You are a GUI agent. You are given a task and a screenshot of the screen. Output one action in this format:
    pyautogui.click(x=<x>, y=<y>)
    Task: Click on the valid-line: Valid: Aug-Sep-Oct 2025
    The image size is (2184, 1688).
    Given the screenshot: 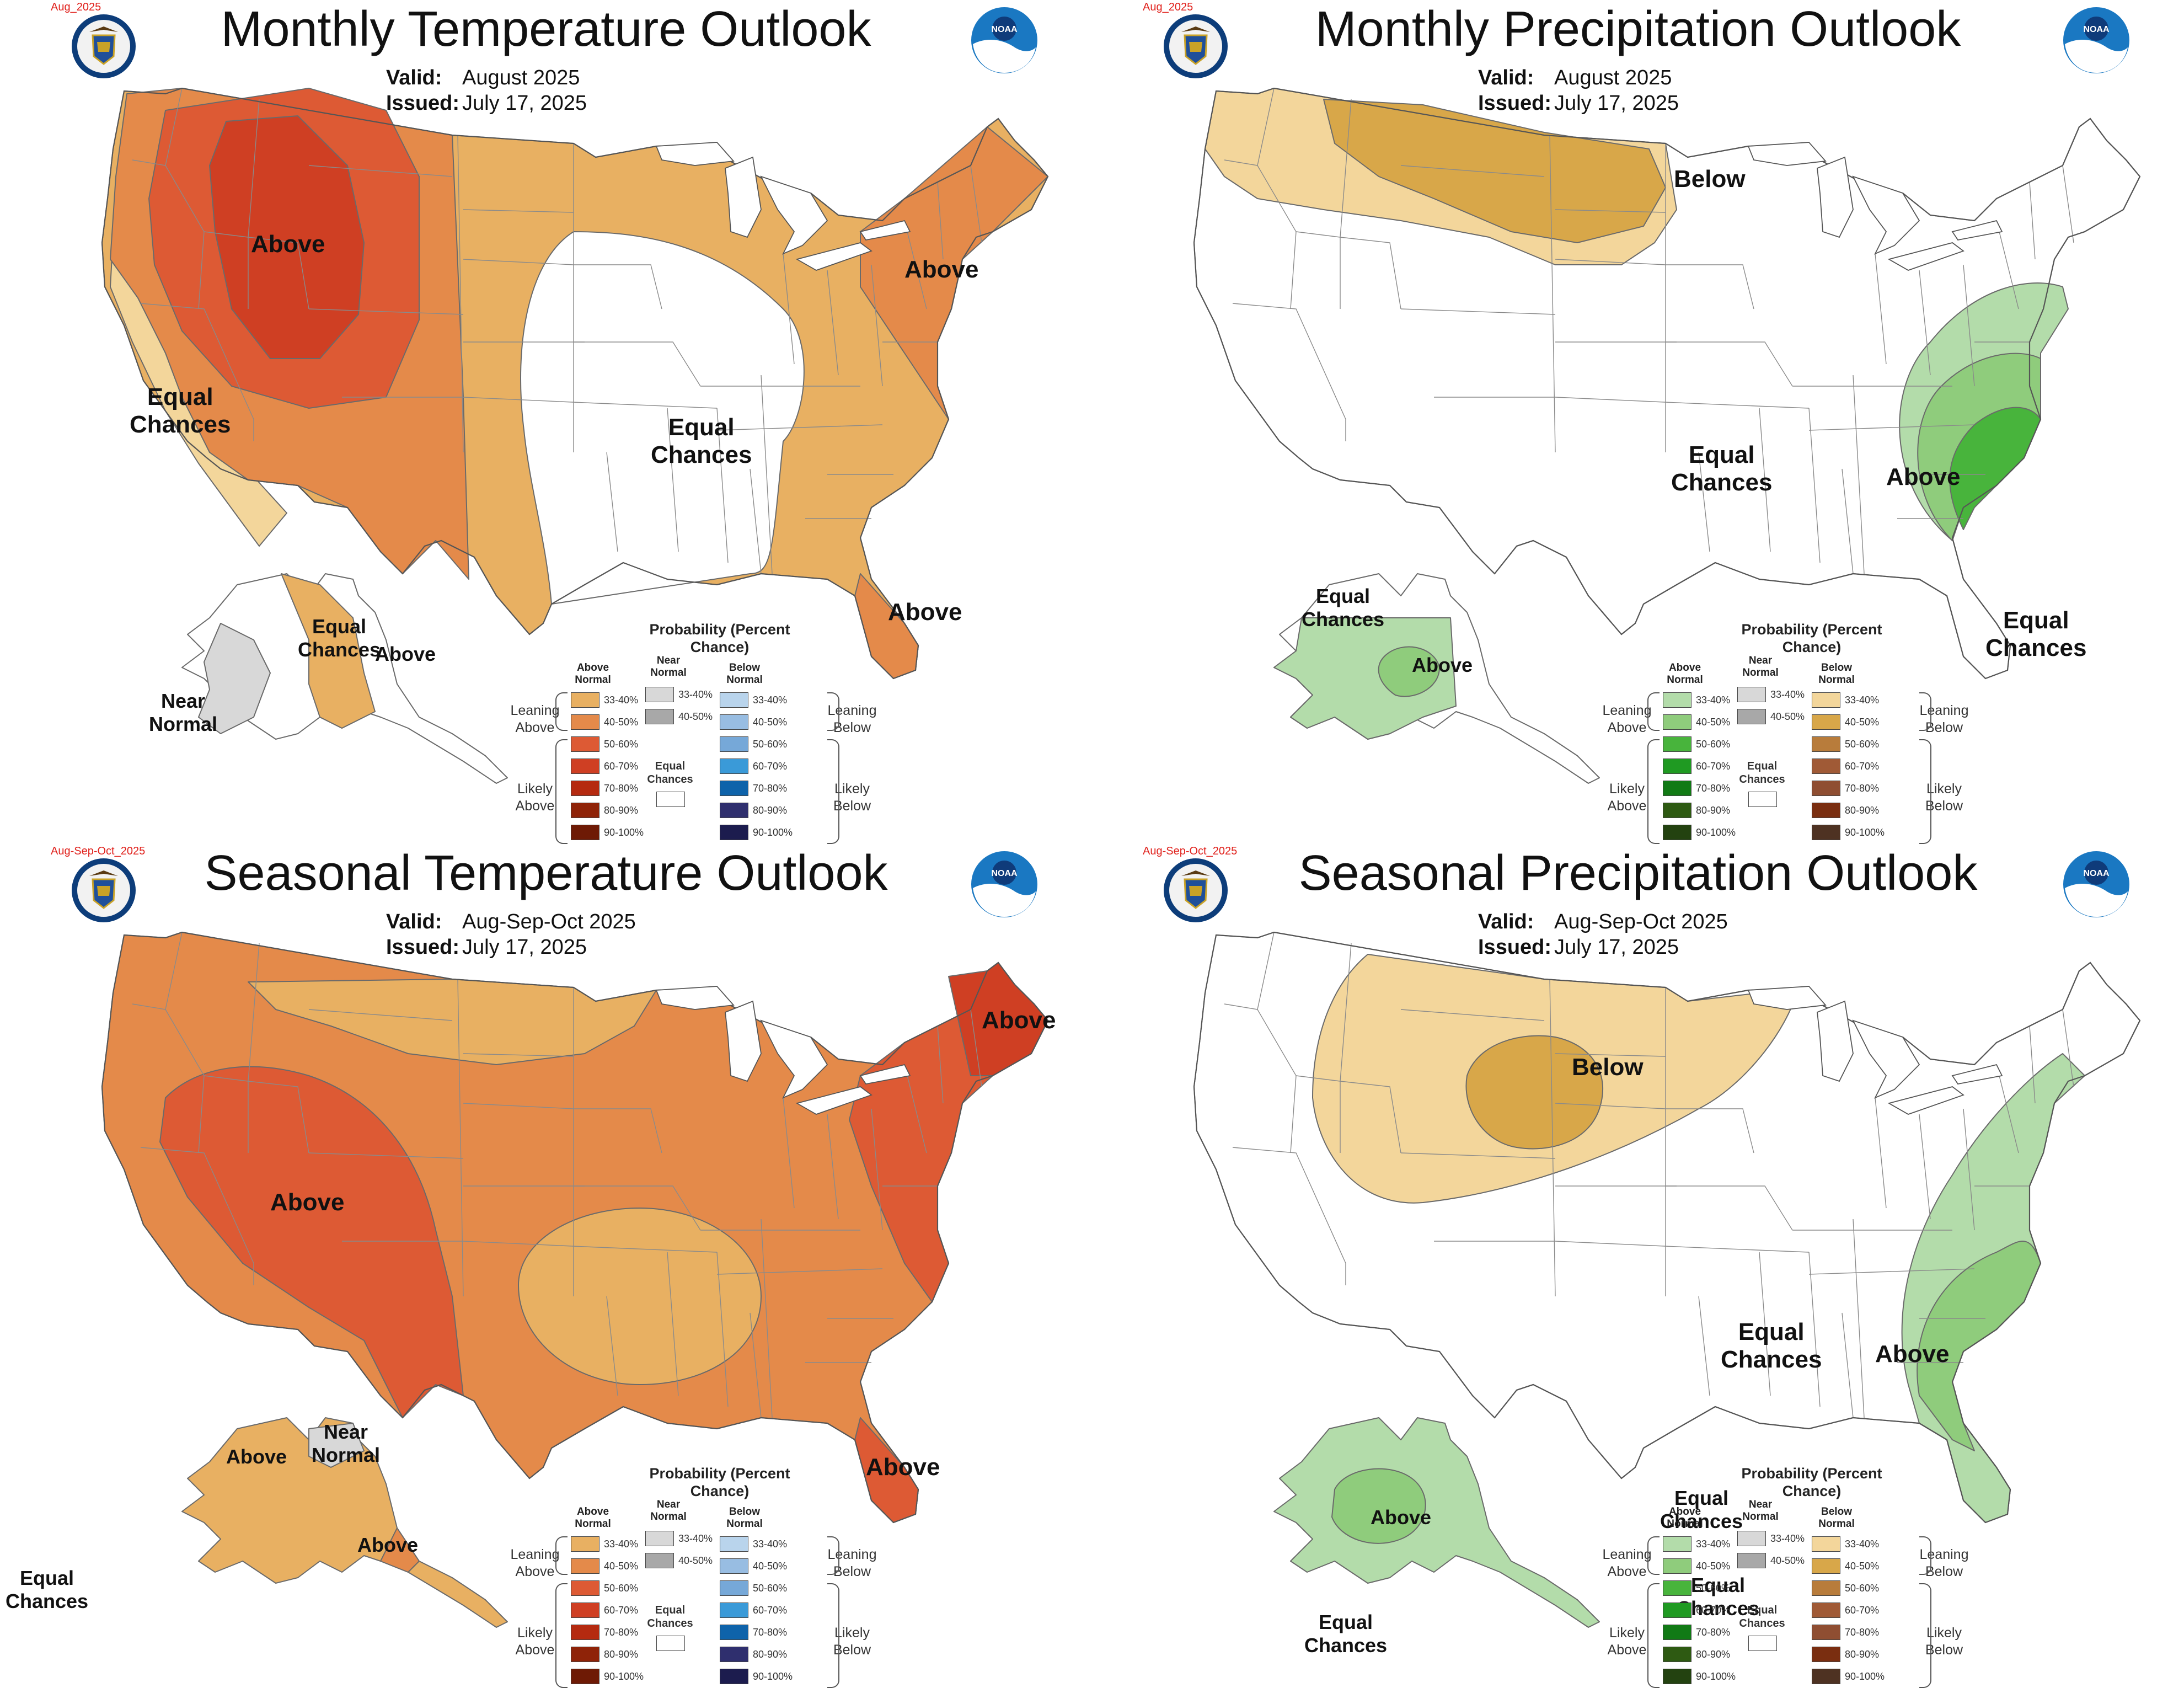 What is the action you would take?
    pyautogui.click(x=511, y=922)
    